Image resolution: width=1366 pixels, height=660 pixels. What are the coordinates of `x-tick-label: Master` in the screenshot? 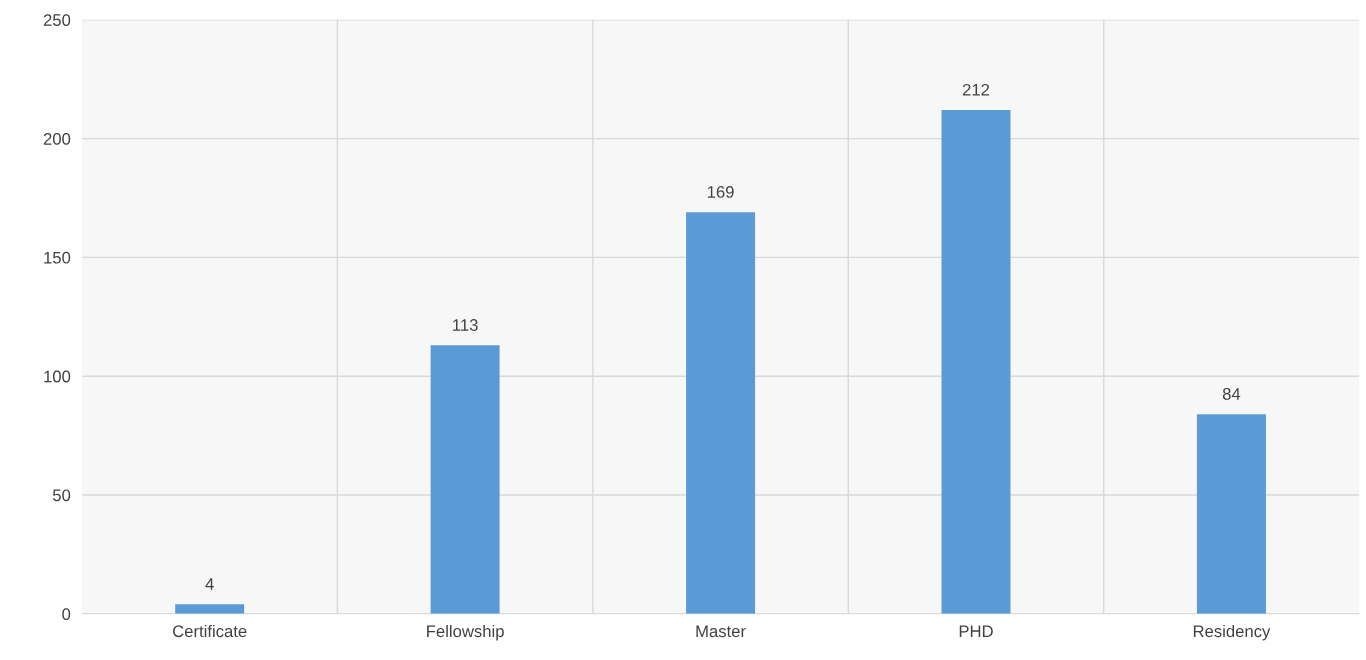 It's located at (721, 631).